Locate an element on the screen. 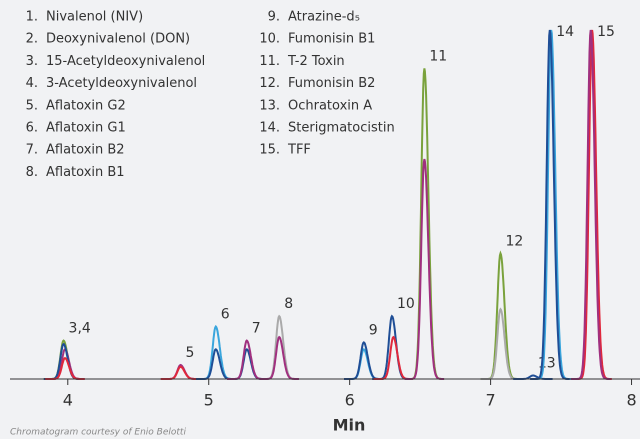 The height and width of the screenshot is (439, 640). peak-label: 9 is located at coordinates (373, 330).